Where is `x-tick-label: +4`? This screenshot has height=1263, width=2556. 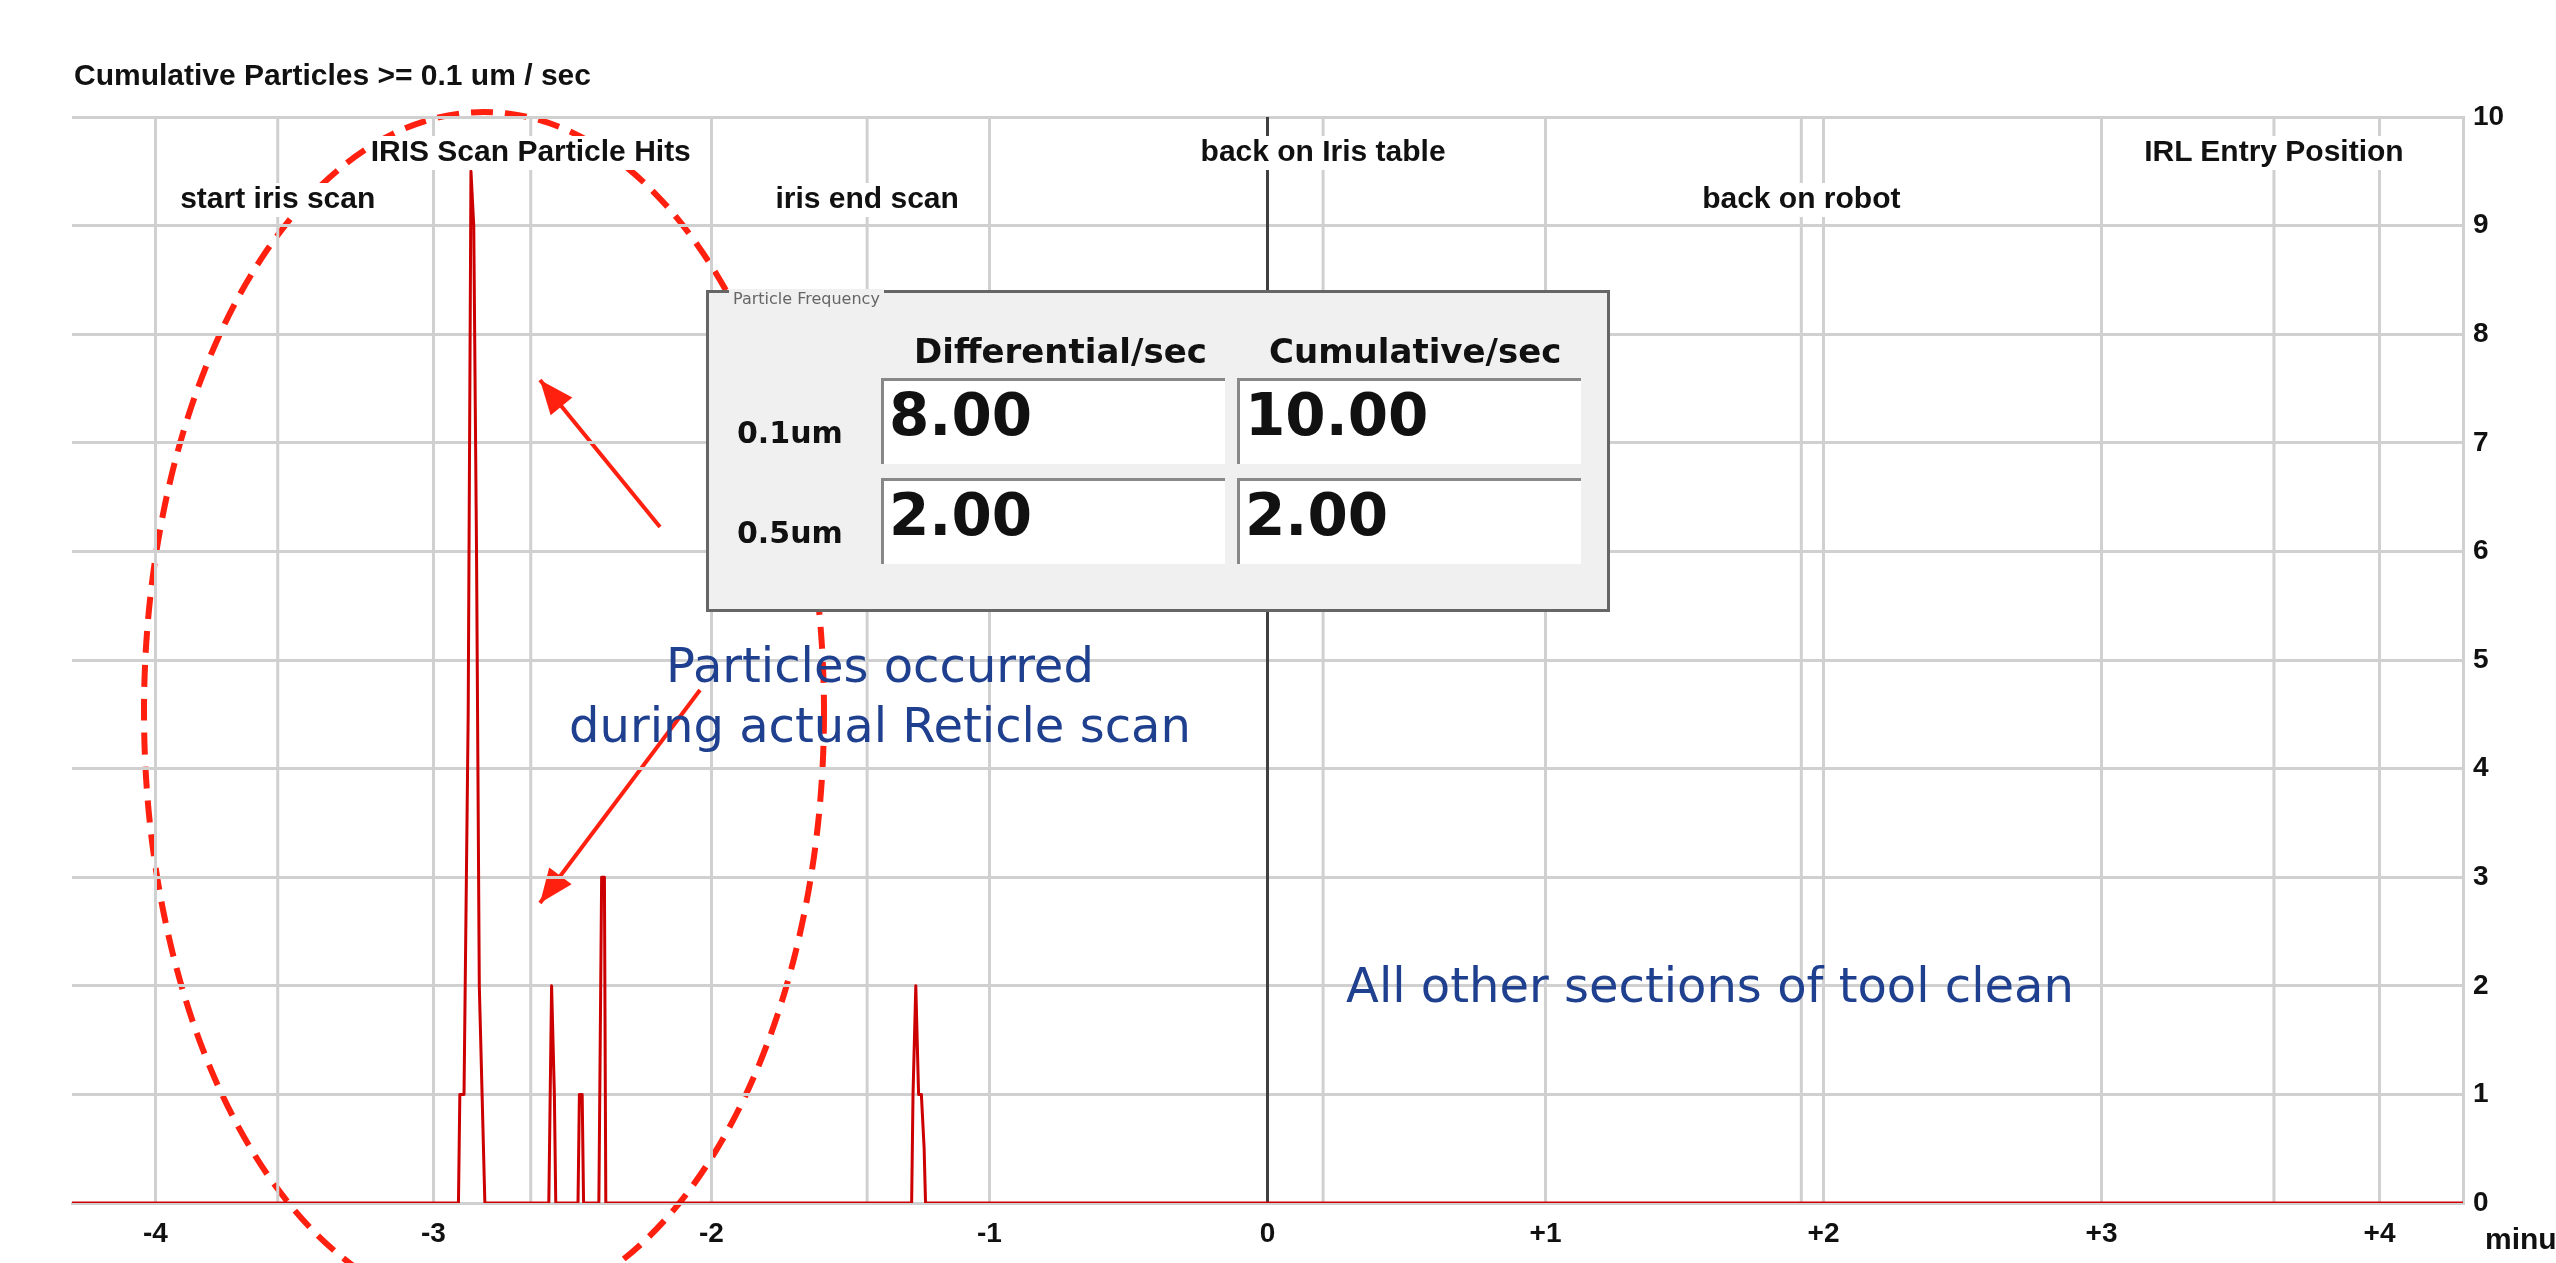 x-tick-label: +4 is located at coordinates (2379, 1232).